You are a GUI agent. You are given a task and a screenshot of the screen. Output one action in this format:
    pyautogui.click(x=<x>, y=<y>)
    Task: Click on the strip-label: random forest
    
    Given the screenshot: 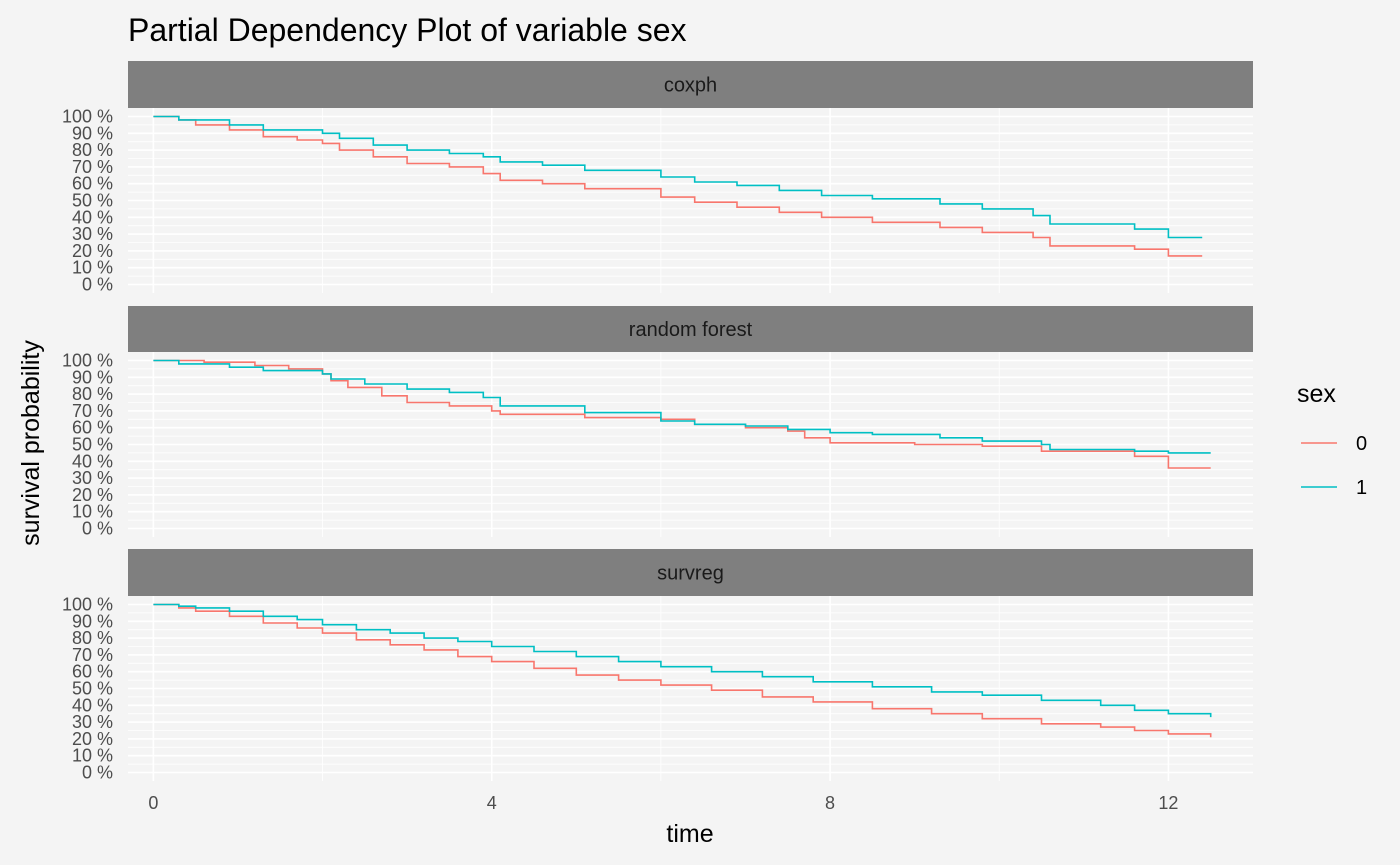 What is the action you would take?
    pyautogui.click(x=691, y=330)
    